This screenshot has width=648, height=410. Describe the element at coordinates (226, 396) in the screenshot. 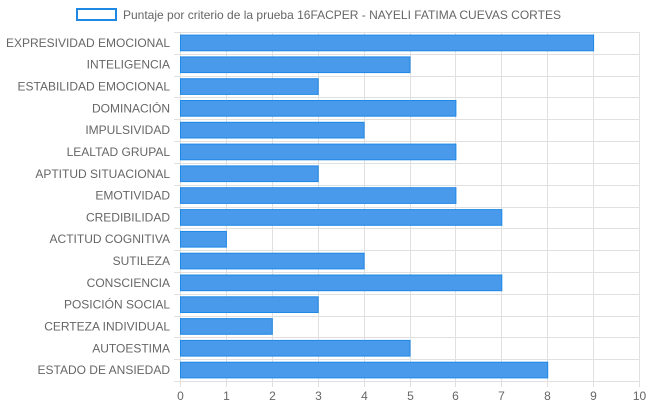

I see `x-tick-label: 1` at that location.